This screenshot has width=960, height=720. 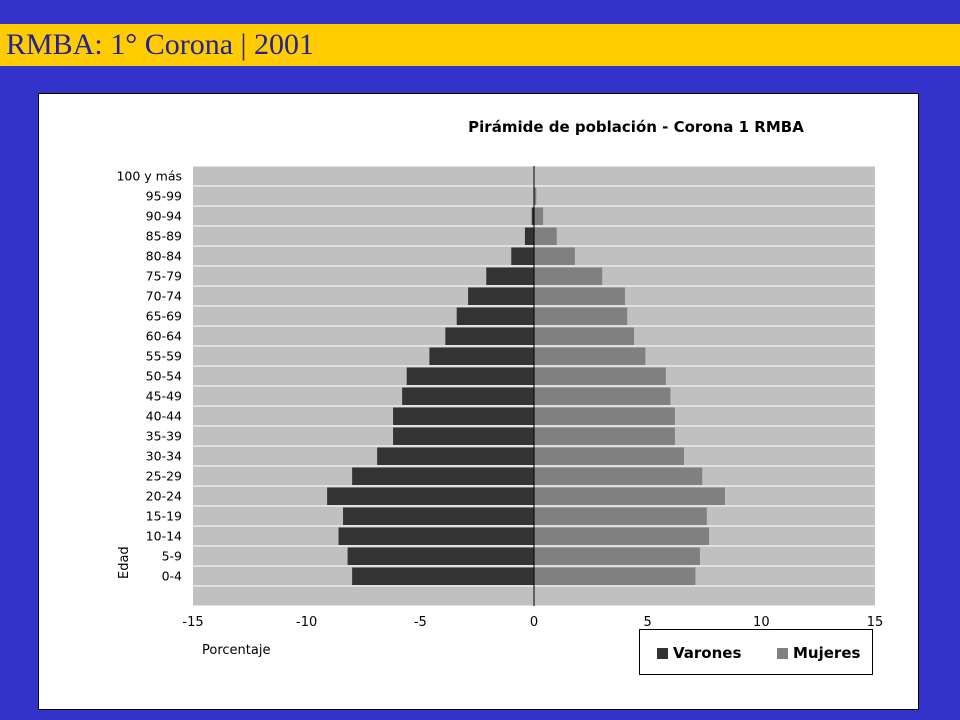 I want to click on y-tick-label: 25-29, so click(x=164, y=476).